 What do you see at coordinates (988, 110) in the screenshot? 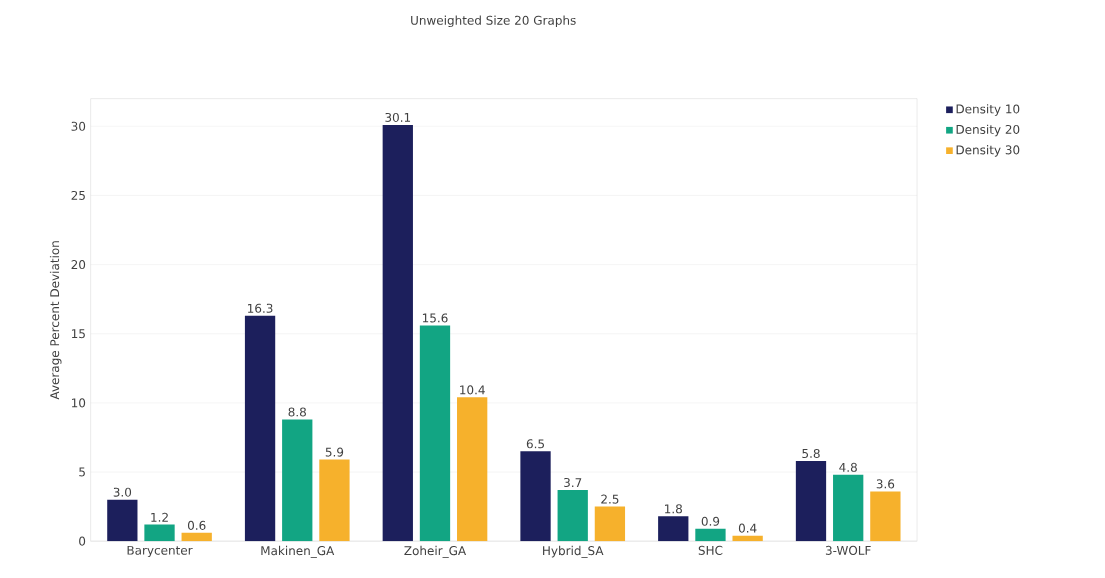
I see `legend-label: Density 10` at bounding box center [988, 110].